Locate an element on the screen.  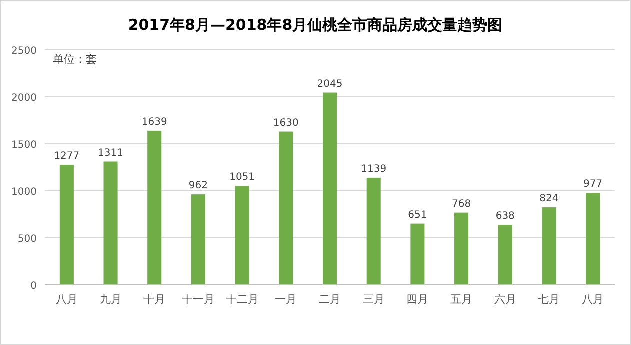
y-tick-label: 500 is located at coordinates (27, 239).